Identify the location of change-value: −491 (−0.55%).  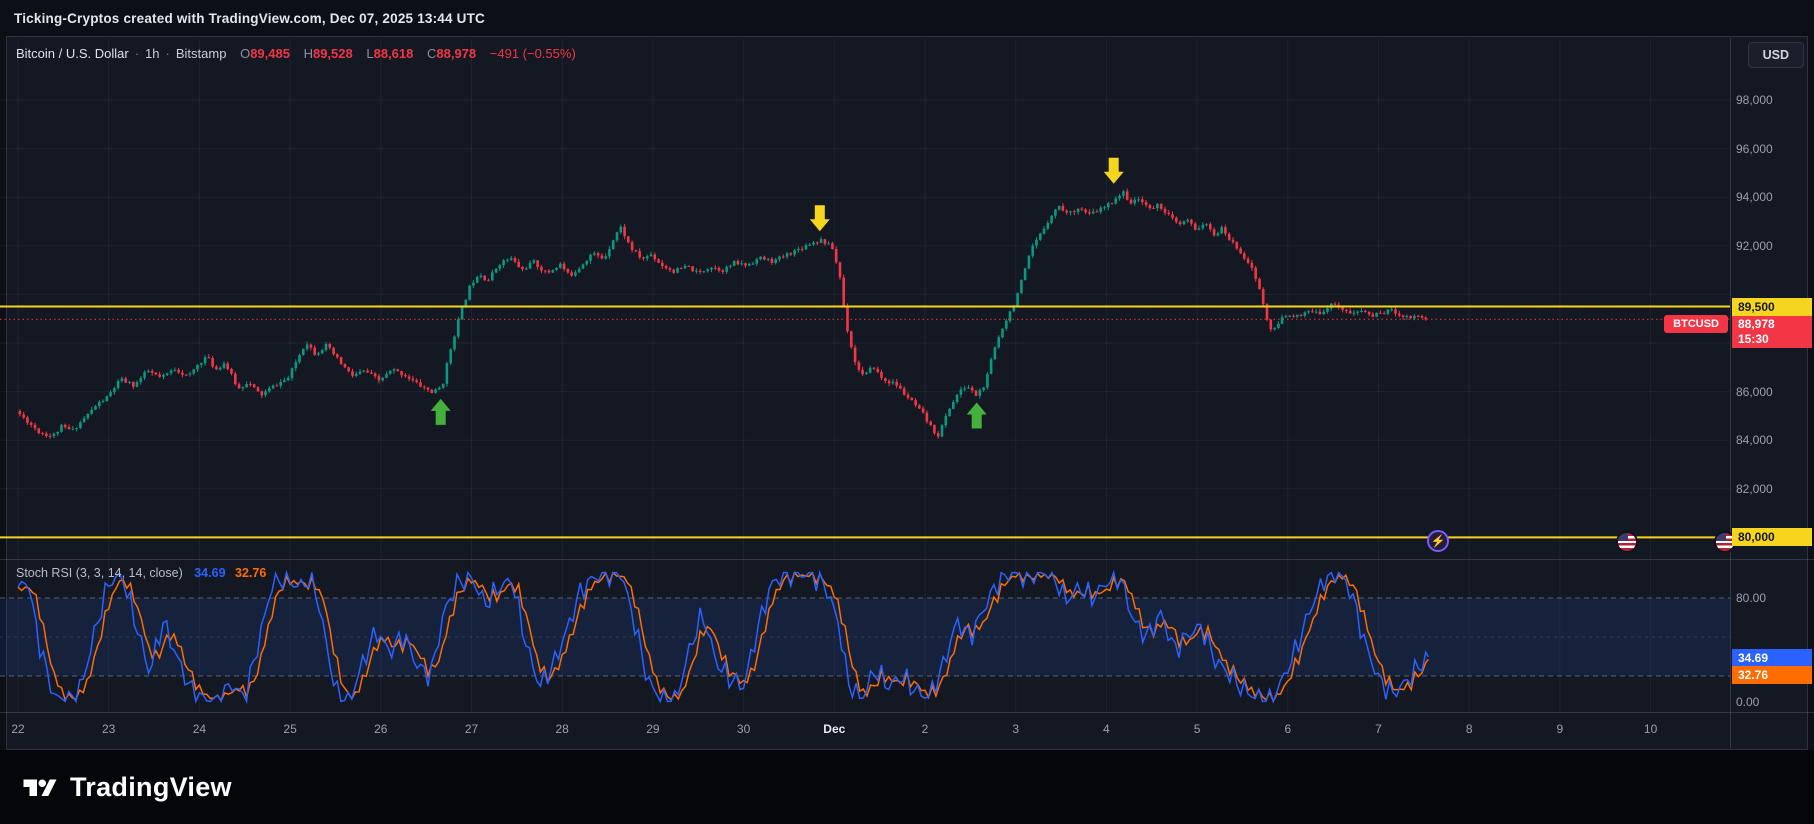
(532, 53).